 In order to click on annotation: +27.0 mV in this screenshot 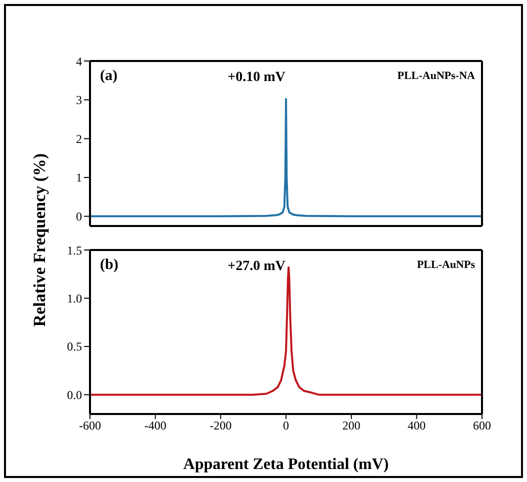, I will do `click(256, 267)`.